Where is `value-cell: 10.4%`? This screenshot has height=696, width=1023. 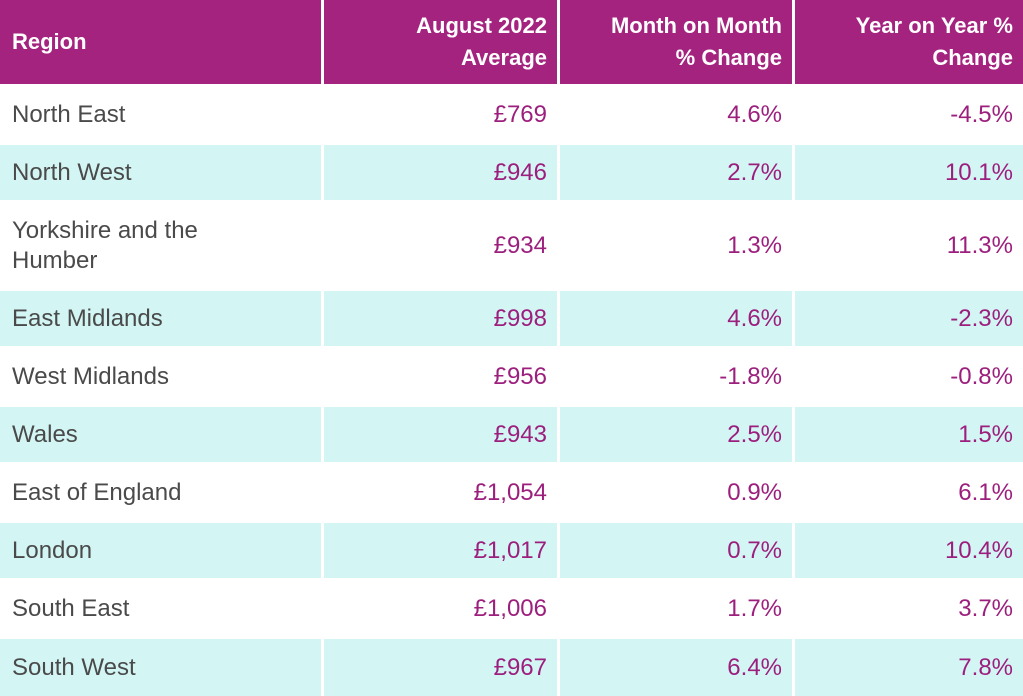 value-cell: 10.4% is located at coordinates (909, 550).